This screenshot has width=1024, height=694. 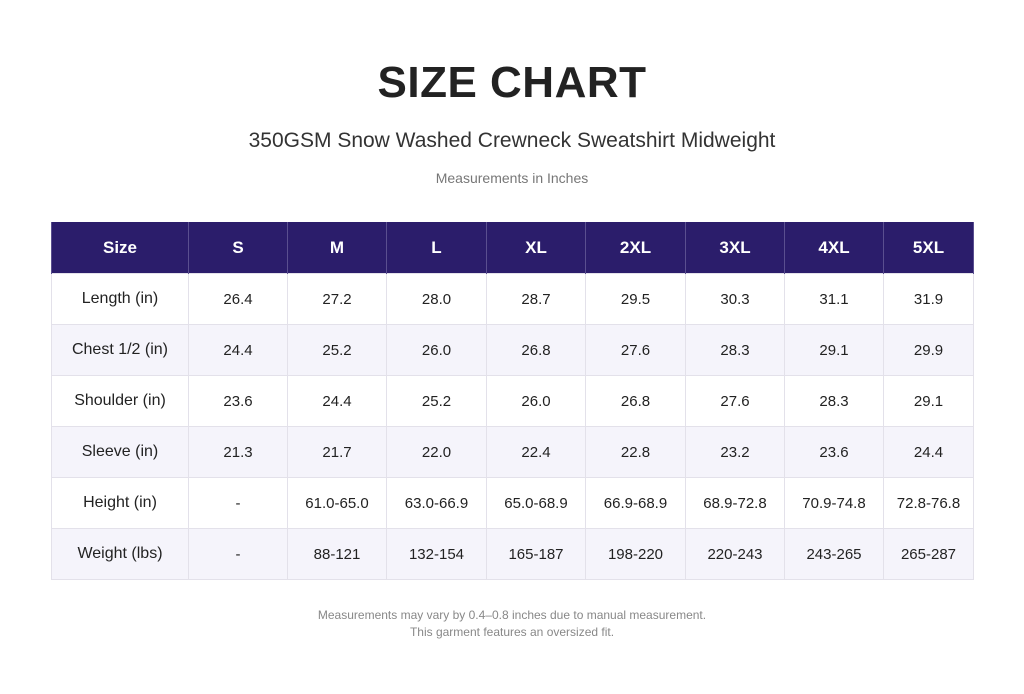 I want to click on header-cell: XL, so click(x=536, y=248).